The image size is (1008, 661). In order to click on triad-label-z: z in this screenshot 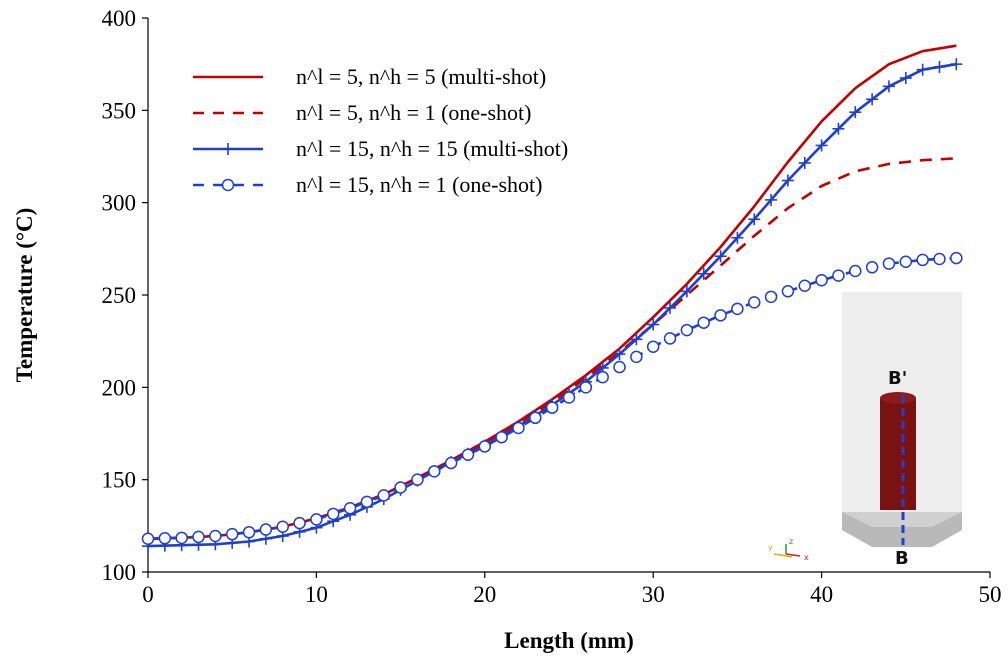, I will do `click(791, 541)`.